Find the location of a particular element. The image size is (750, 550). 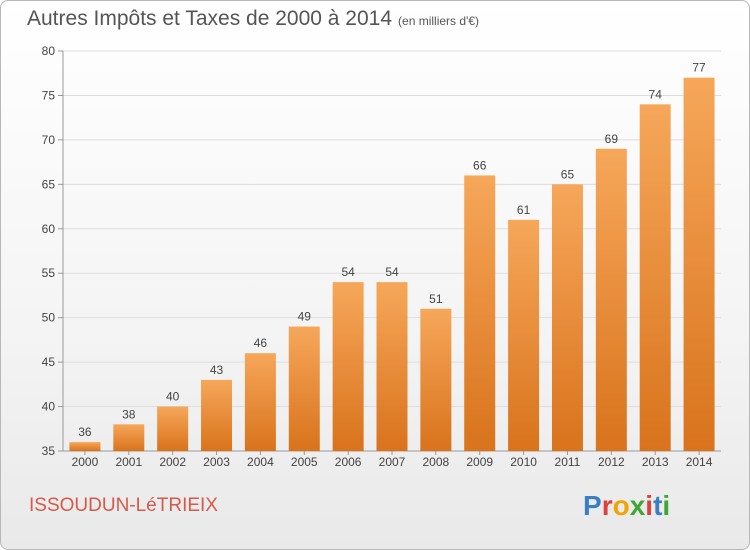

logo-letter: r is located at coordinates (607, 505).